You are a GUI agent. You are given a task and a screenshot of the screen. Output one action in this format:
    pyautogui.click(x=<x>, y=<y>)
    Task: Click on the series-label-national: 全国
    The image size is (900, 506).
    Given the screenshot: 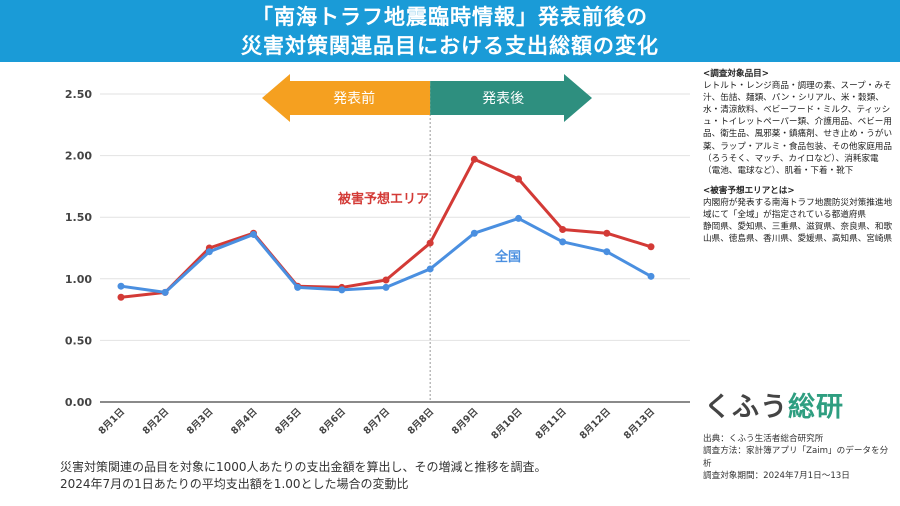 What is the action you would take?
    pyautogui.click(x=507, y=257)
    